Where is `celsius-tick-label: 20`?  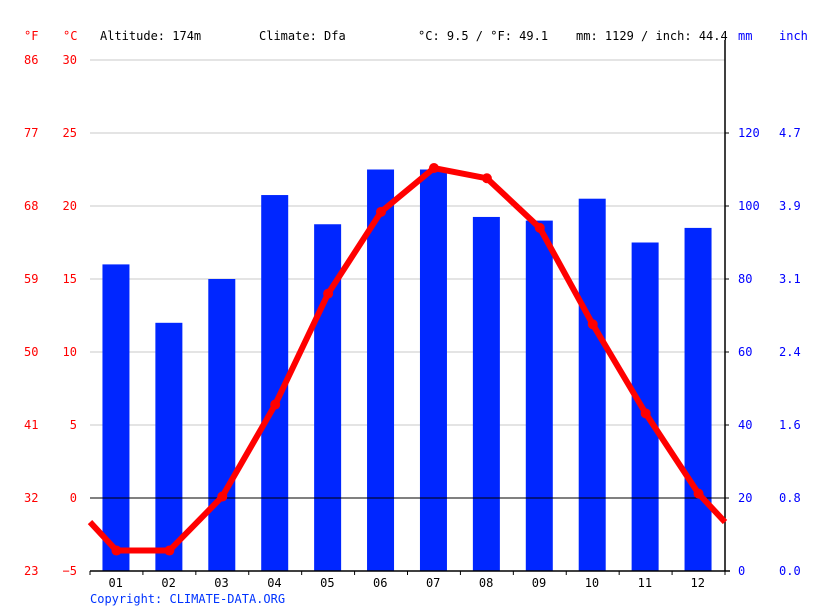
celsius-tick-label: 20 is located at coordinates (69, 206).